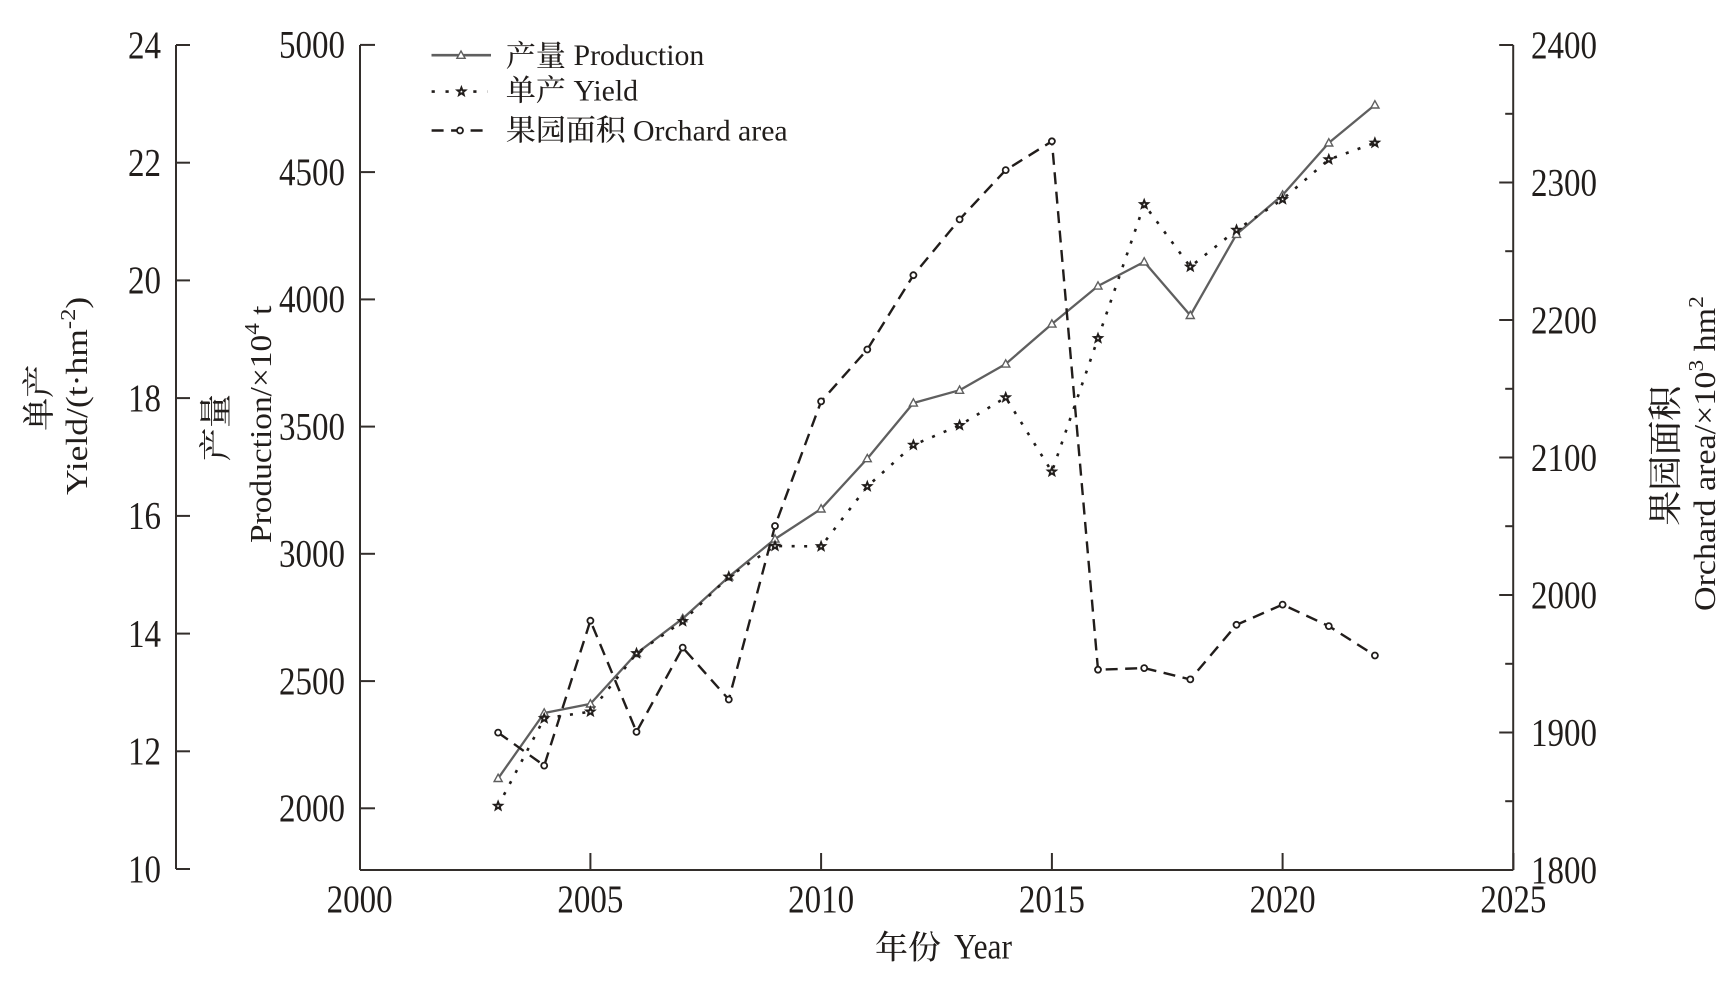 The width and height of the screenshot is (1730, 984). Describe the element at coordinates (983, 947) in the screenshot. I see `svg-text: Year` at that location.